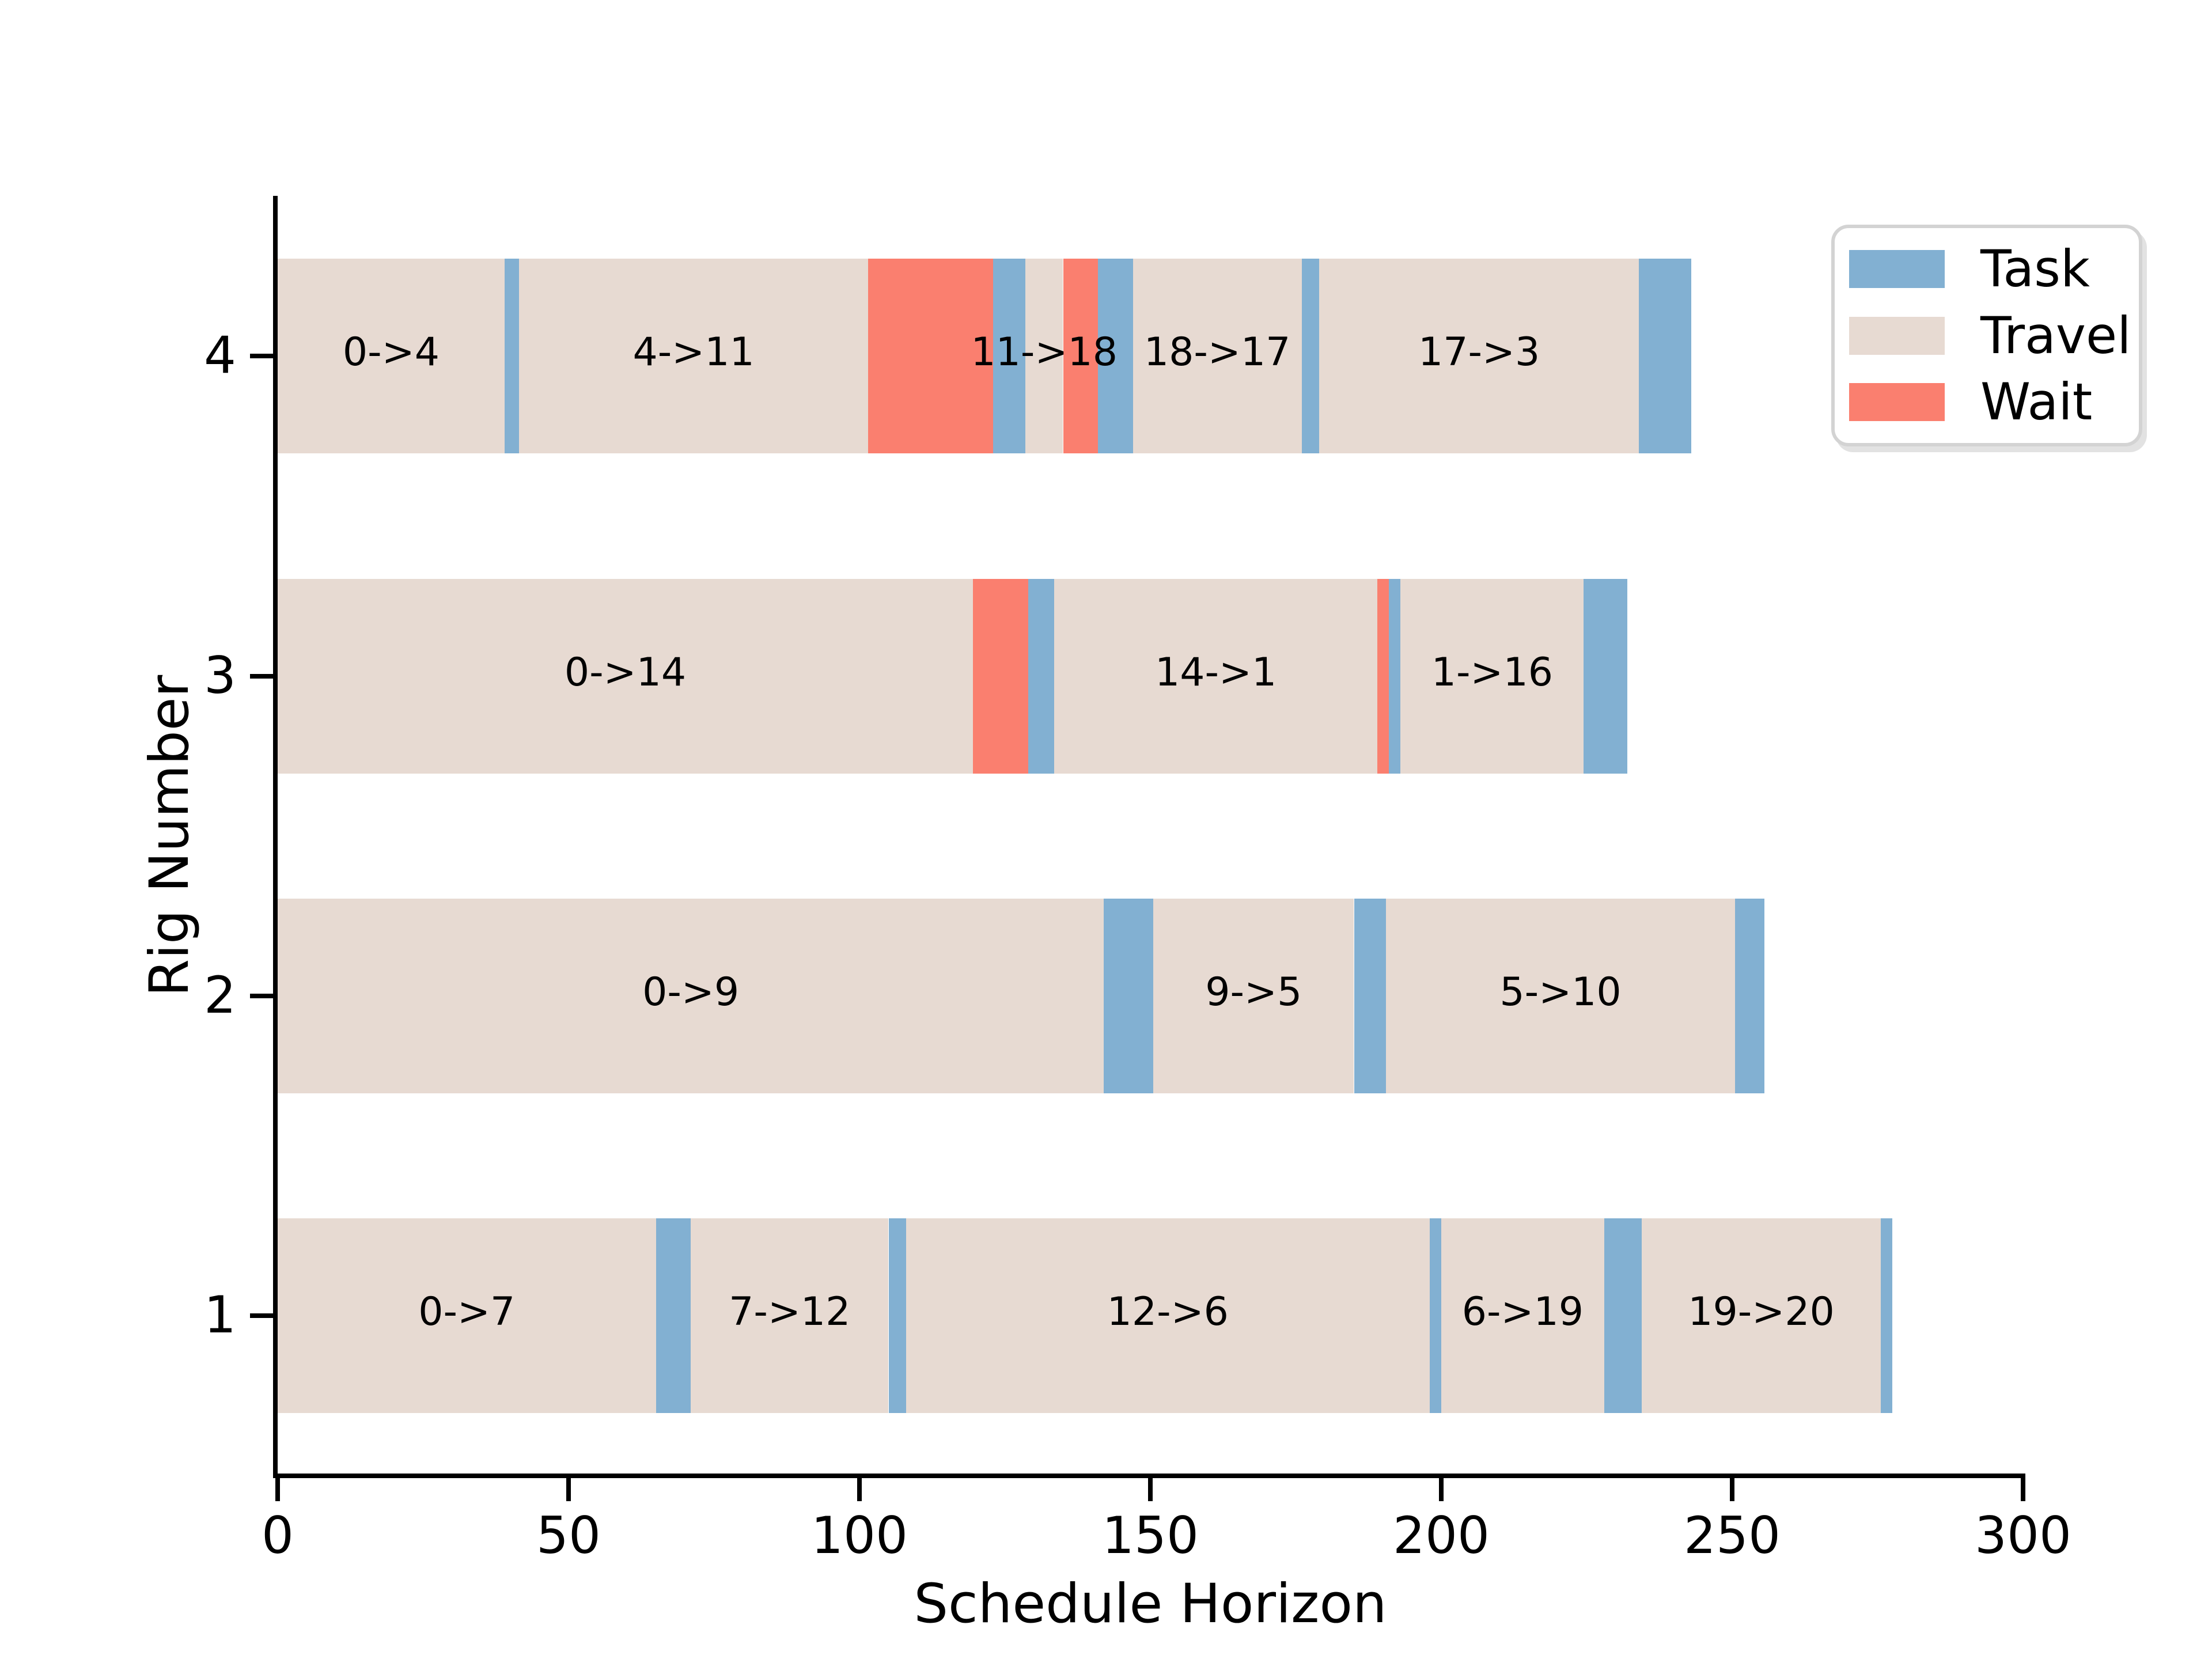 This screenshot has width=2212, height=1659. I want to click on x-tick-label: 150, so click(1150, 1535).